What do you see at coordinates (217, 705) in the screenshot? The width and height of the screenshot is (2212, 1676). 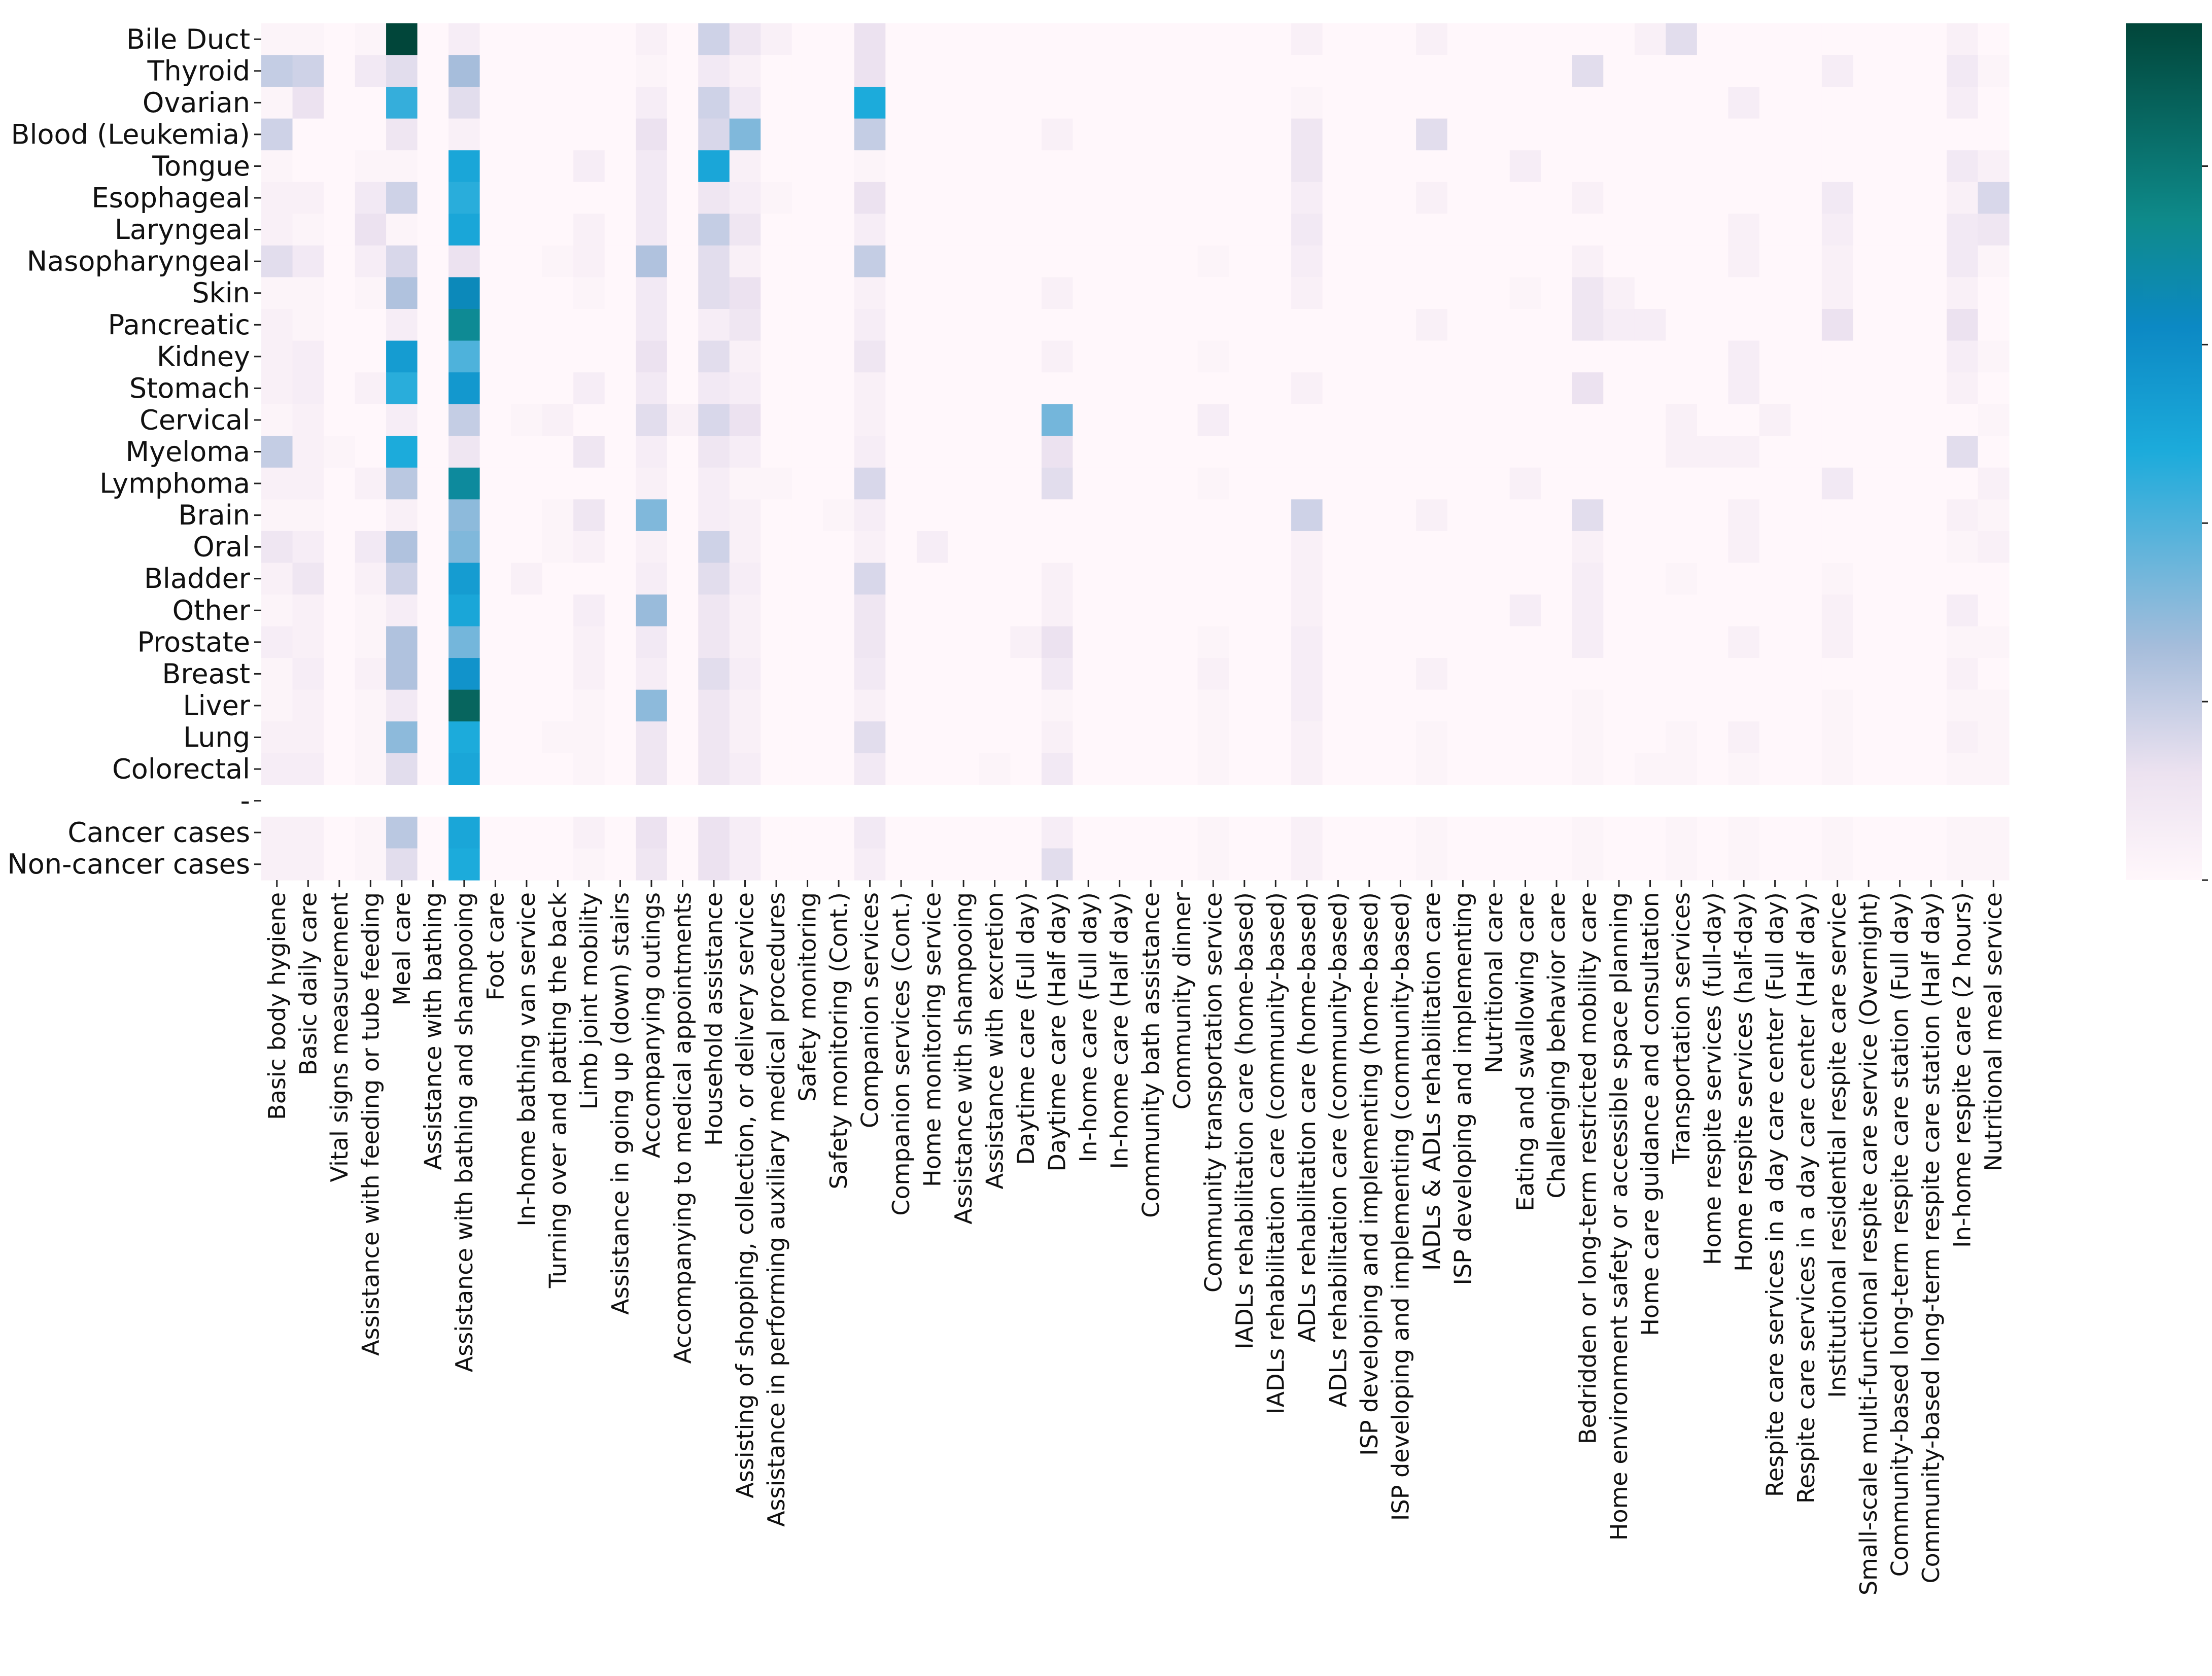 I see `row-label: Liver` at bounding box center [217, 705].